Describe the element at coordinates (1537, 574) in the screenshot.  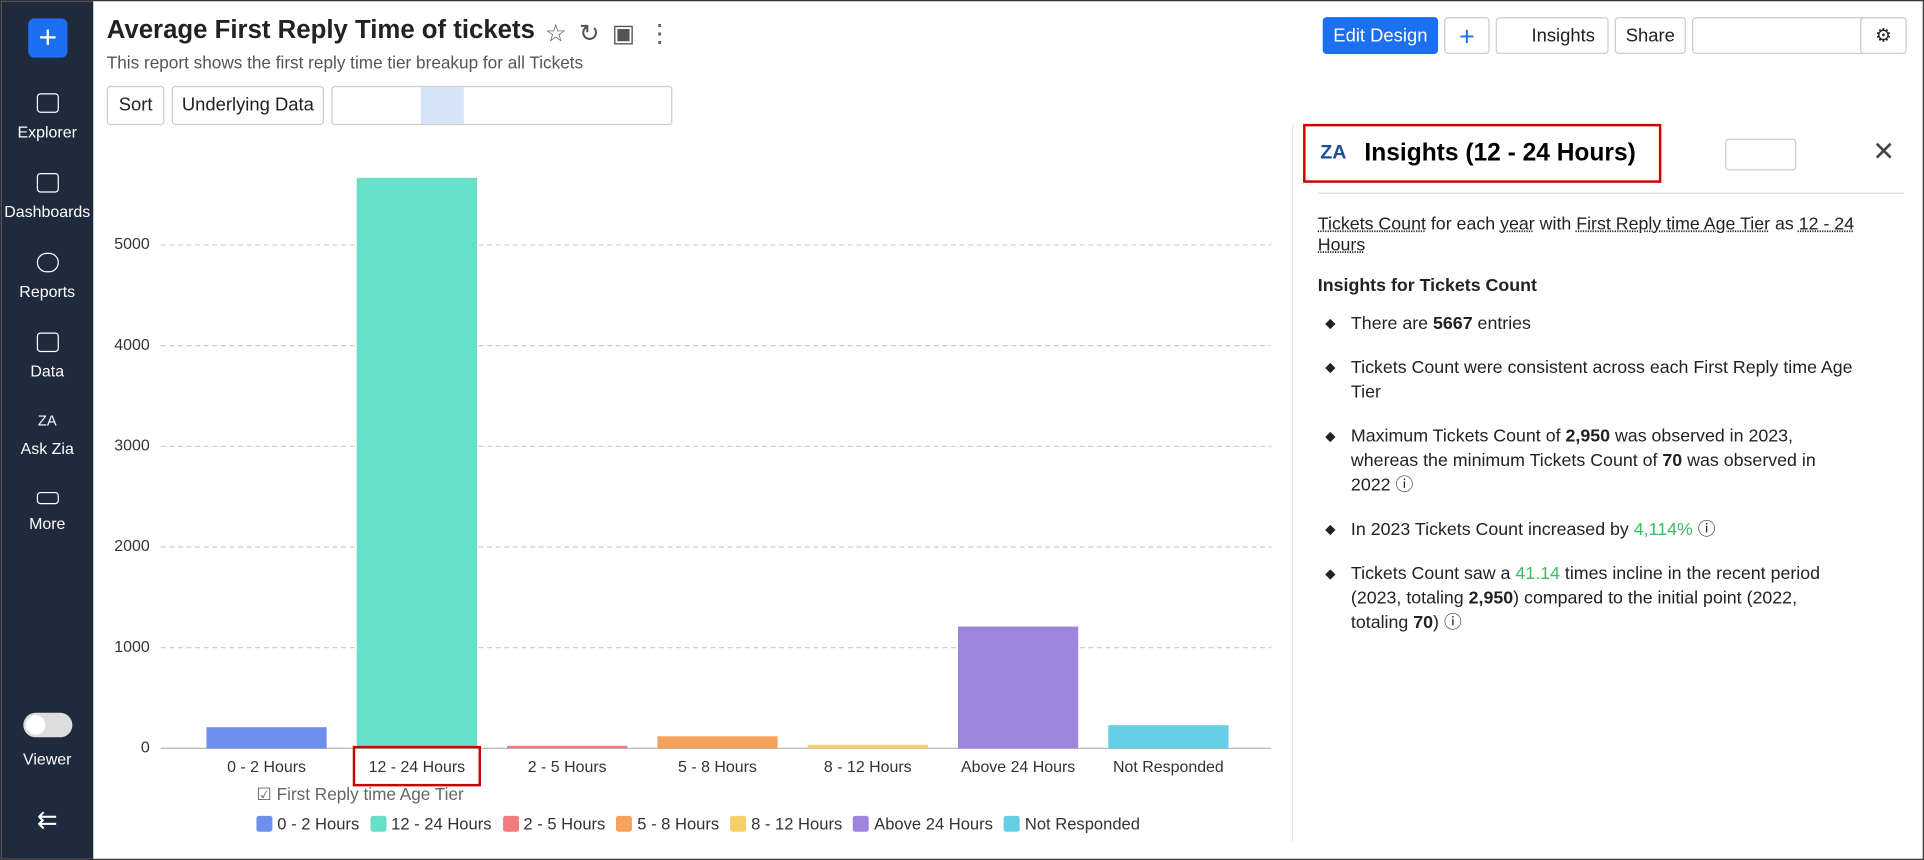
I see `text: 41.14` at that location.